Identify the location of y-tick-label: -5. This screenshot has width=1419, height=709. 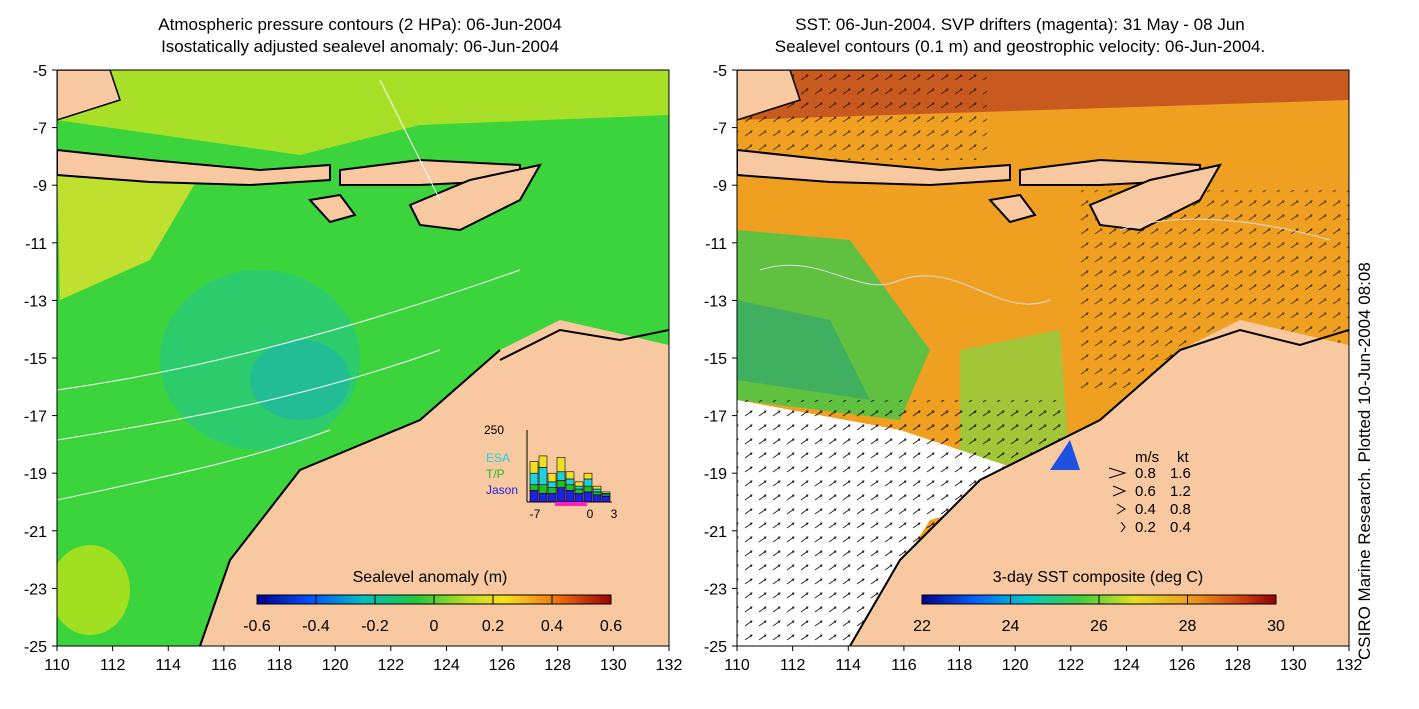
(720, 71).